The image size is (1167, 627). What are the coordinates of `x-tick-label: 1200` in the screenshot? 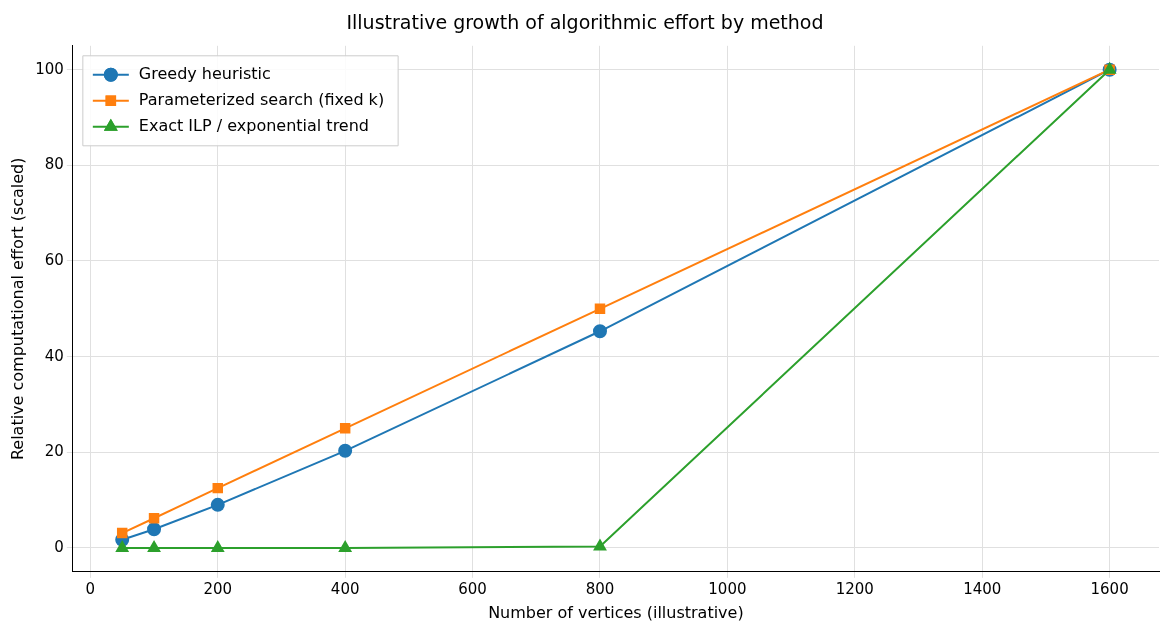 It's located at (854, 588).